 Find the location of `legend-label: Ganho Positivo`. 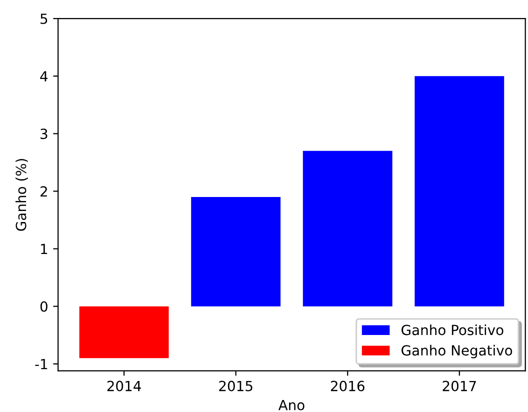

legend-label: Ganho Positivo is located at coordinates (453, 330).